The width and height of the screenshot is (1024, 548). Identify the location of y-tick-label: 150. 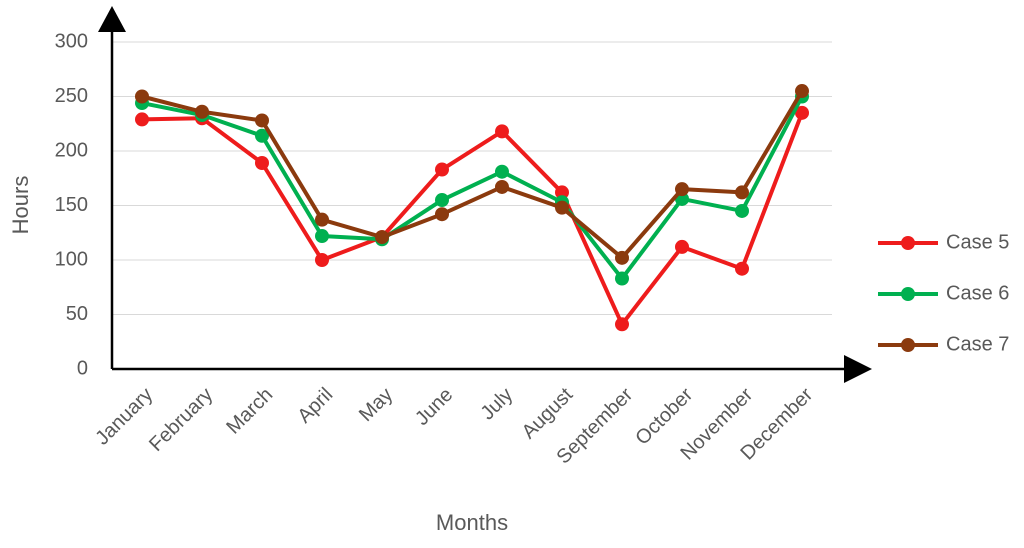
(71, 205).